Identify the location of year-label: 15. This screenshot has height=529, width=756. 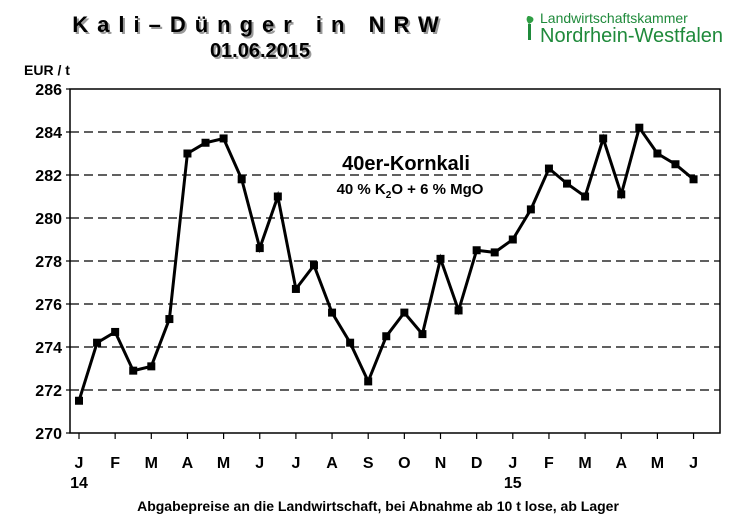
(513, 483).